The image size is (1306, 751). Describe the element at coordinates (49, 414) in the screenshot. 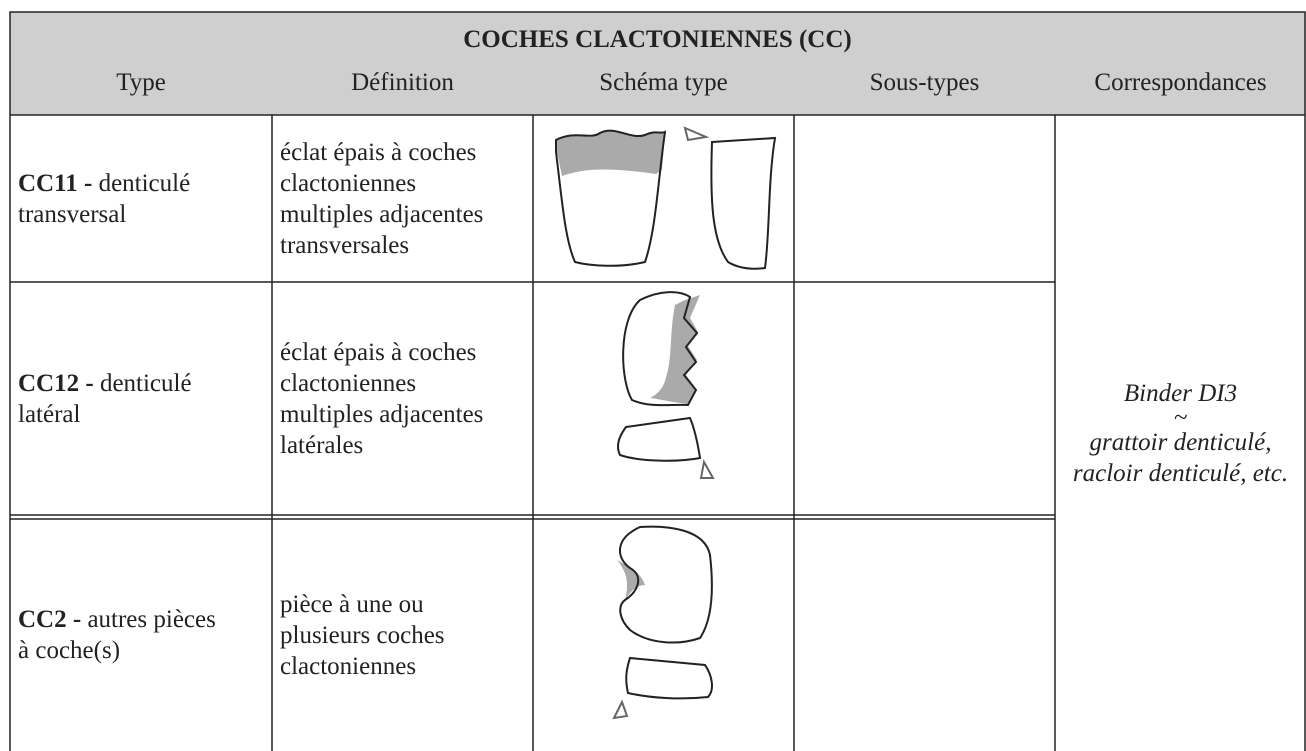

I see `type-text: latéral` at that location.